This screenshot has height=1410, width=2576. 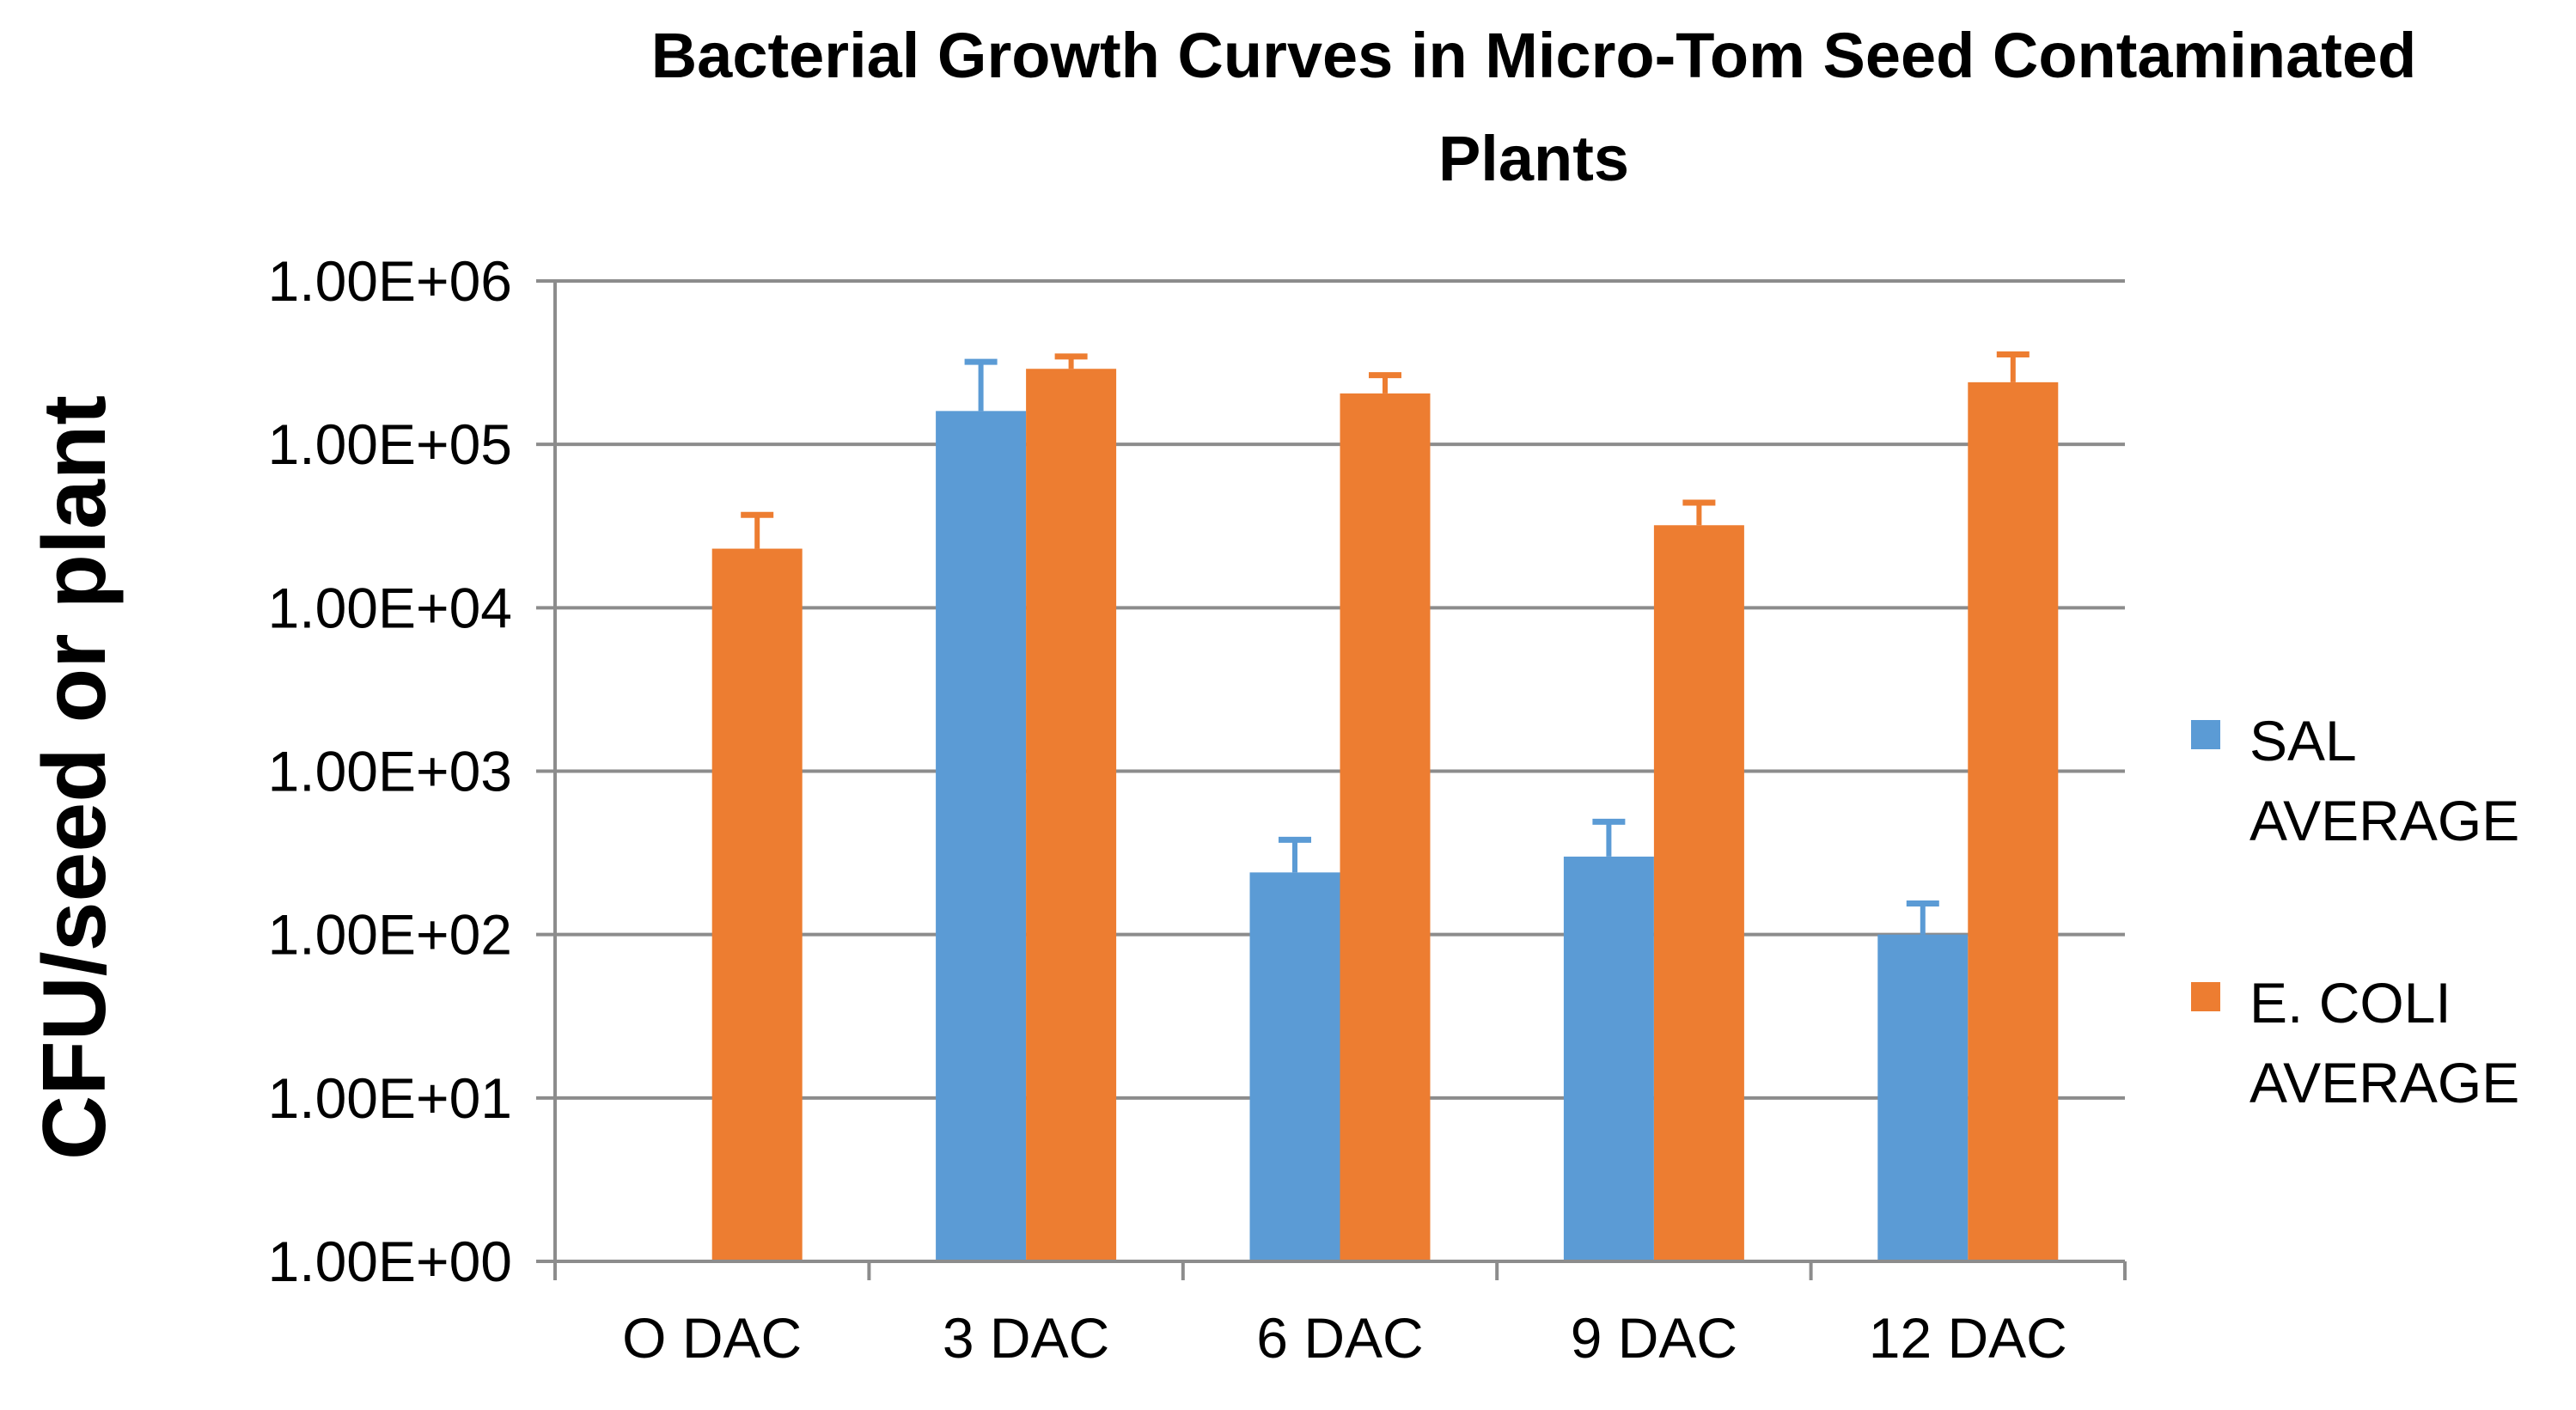 What do you see at coordinates (390, 607) in the screenshot?
I see `y-tick-label-4: 1.00E+04` at bounding box center [390, 607].